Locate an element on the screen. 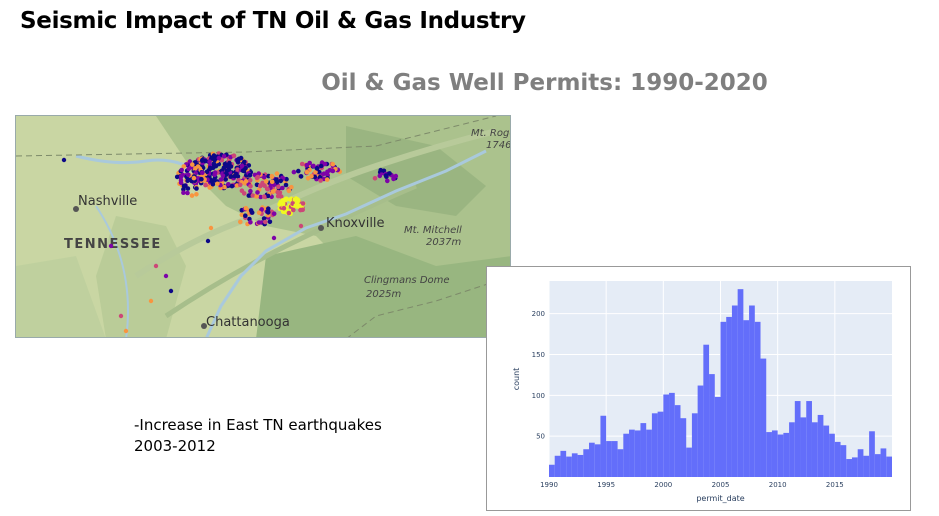 The height and width of the screenshot is (516, 939). chattanooga-label: Chattanooga is located at coordinates (248, 322).